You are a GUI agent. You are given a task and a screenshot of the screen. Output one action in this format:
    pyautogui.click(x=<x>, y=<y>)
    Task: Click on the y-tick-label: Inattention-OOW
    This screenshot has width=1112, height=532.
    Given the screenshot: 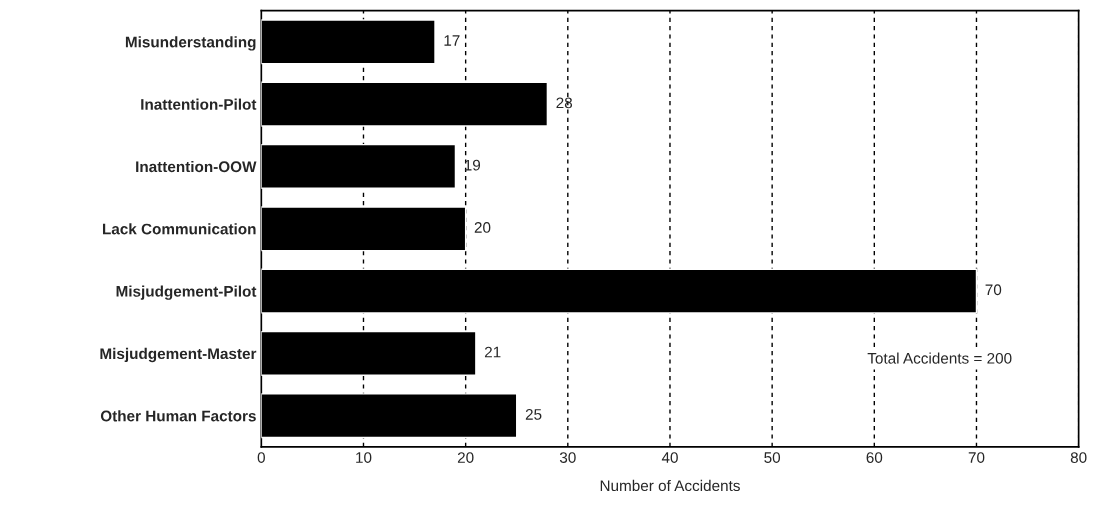 What is the action you would take?
    pyautogui.click(x=196, y=166)
    